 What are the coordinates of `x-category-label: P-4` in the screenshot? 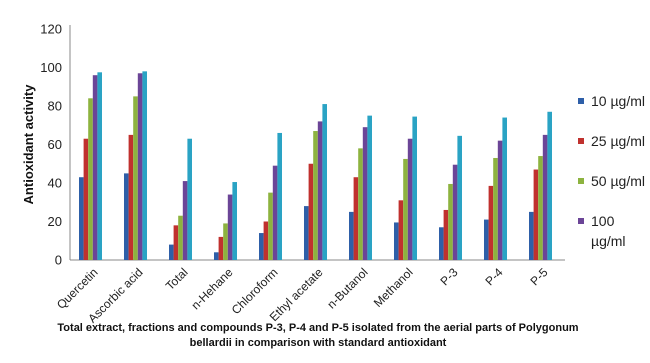 It's located at (494, 276).